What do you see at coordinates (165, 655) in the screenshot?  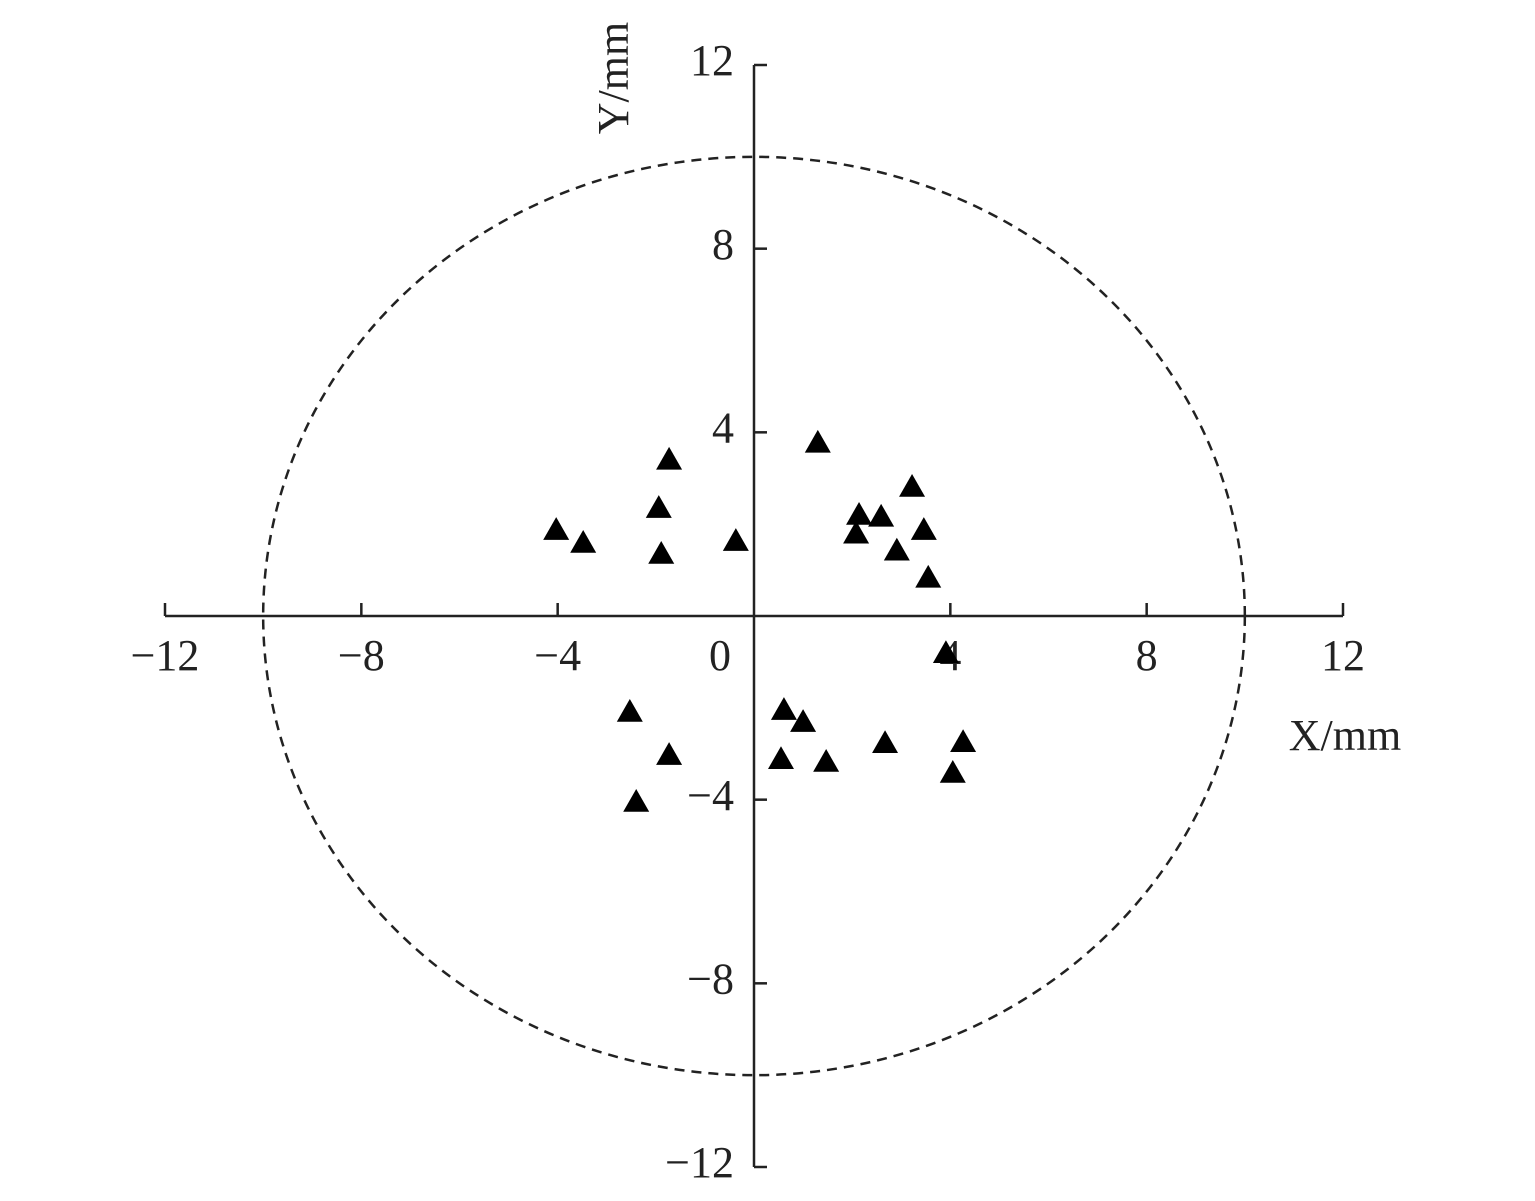 I see `x-tick-label: −12` at bounding box center [165, 655].